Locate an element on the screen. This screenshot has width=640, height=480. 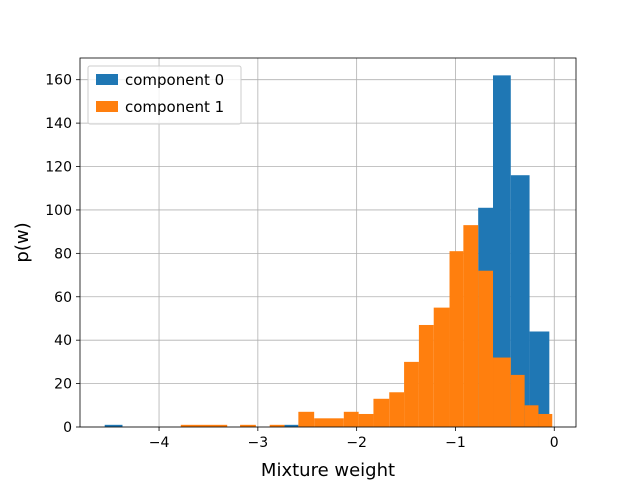
y-tick-label: 140 is located at coordinates (58, 124).